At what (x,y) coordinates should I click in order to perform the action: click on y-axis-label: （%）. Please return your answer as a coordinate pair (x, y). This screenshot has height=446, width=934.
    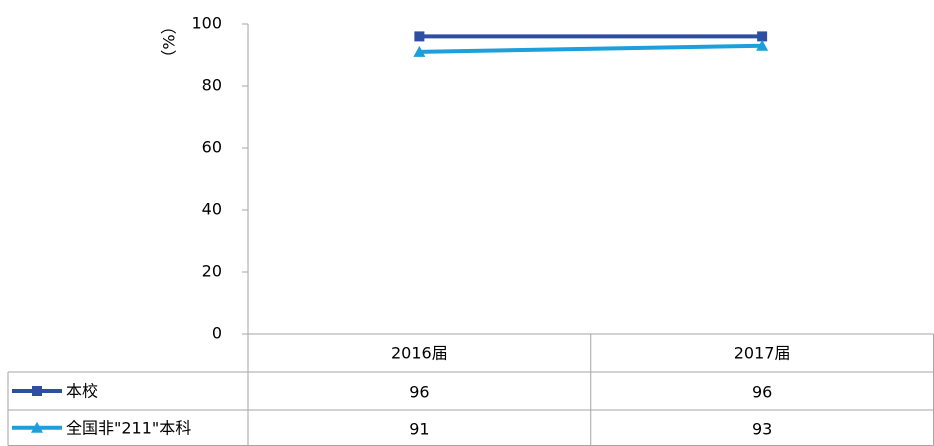
    Looking at the image, I should click on (169, 41).